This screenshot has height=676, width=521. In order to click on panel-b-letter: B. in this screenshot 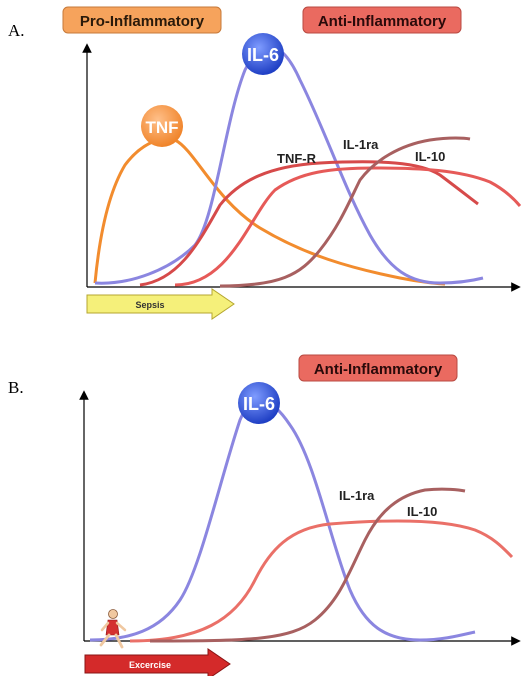, I will do `click(16, 387)`.